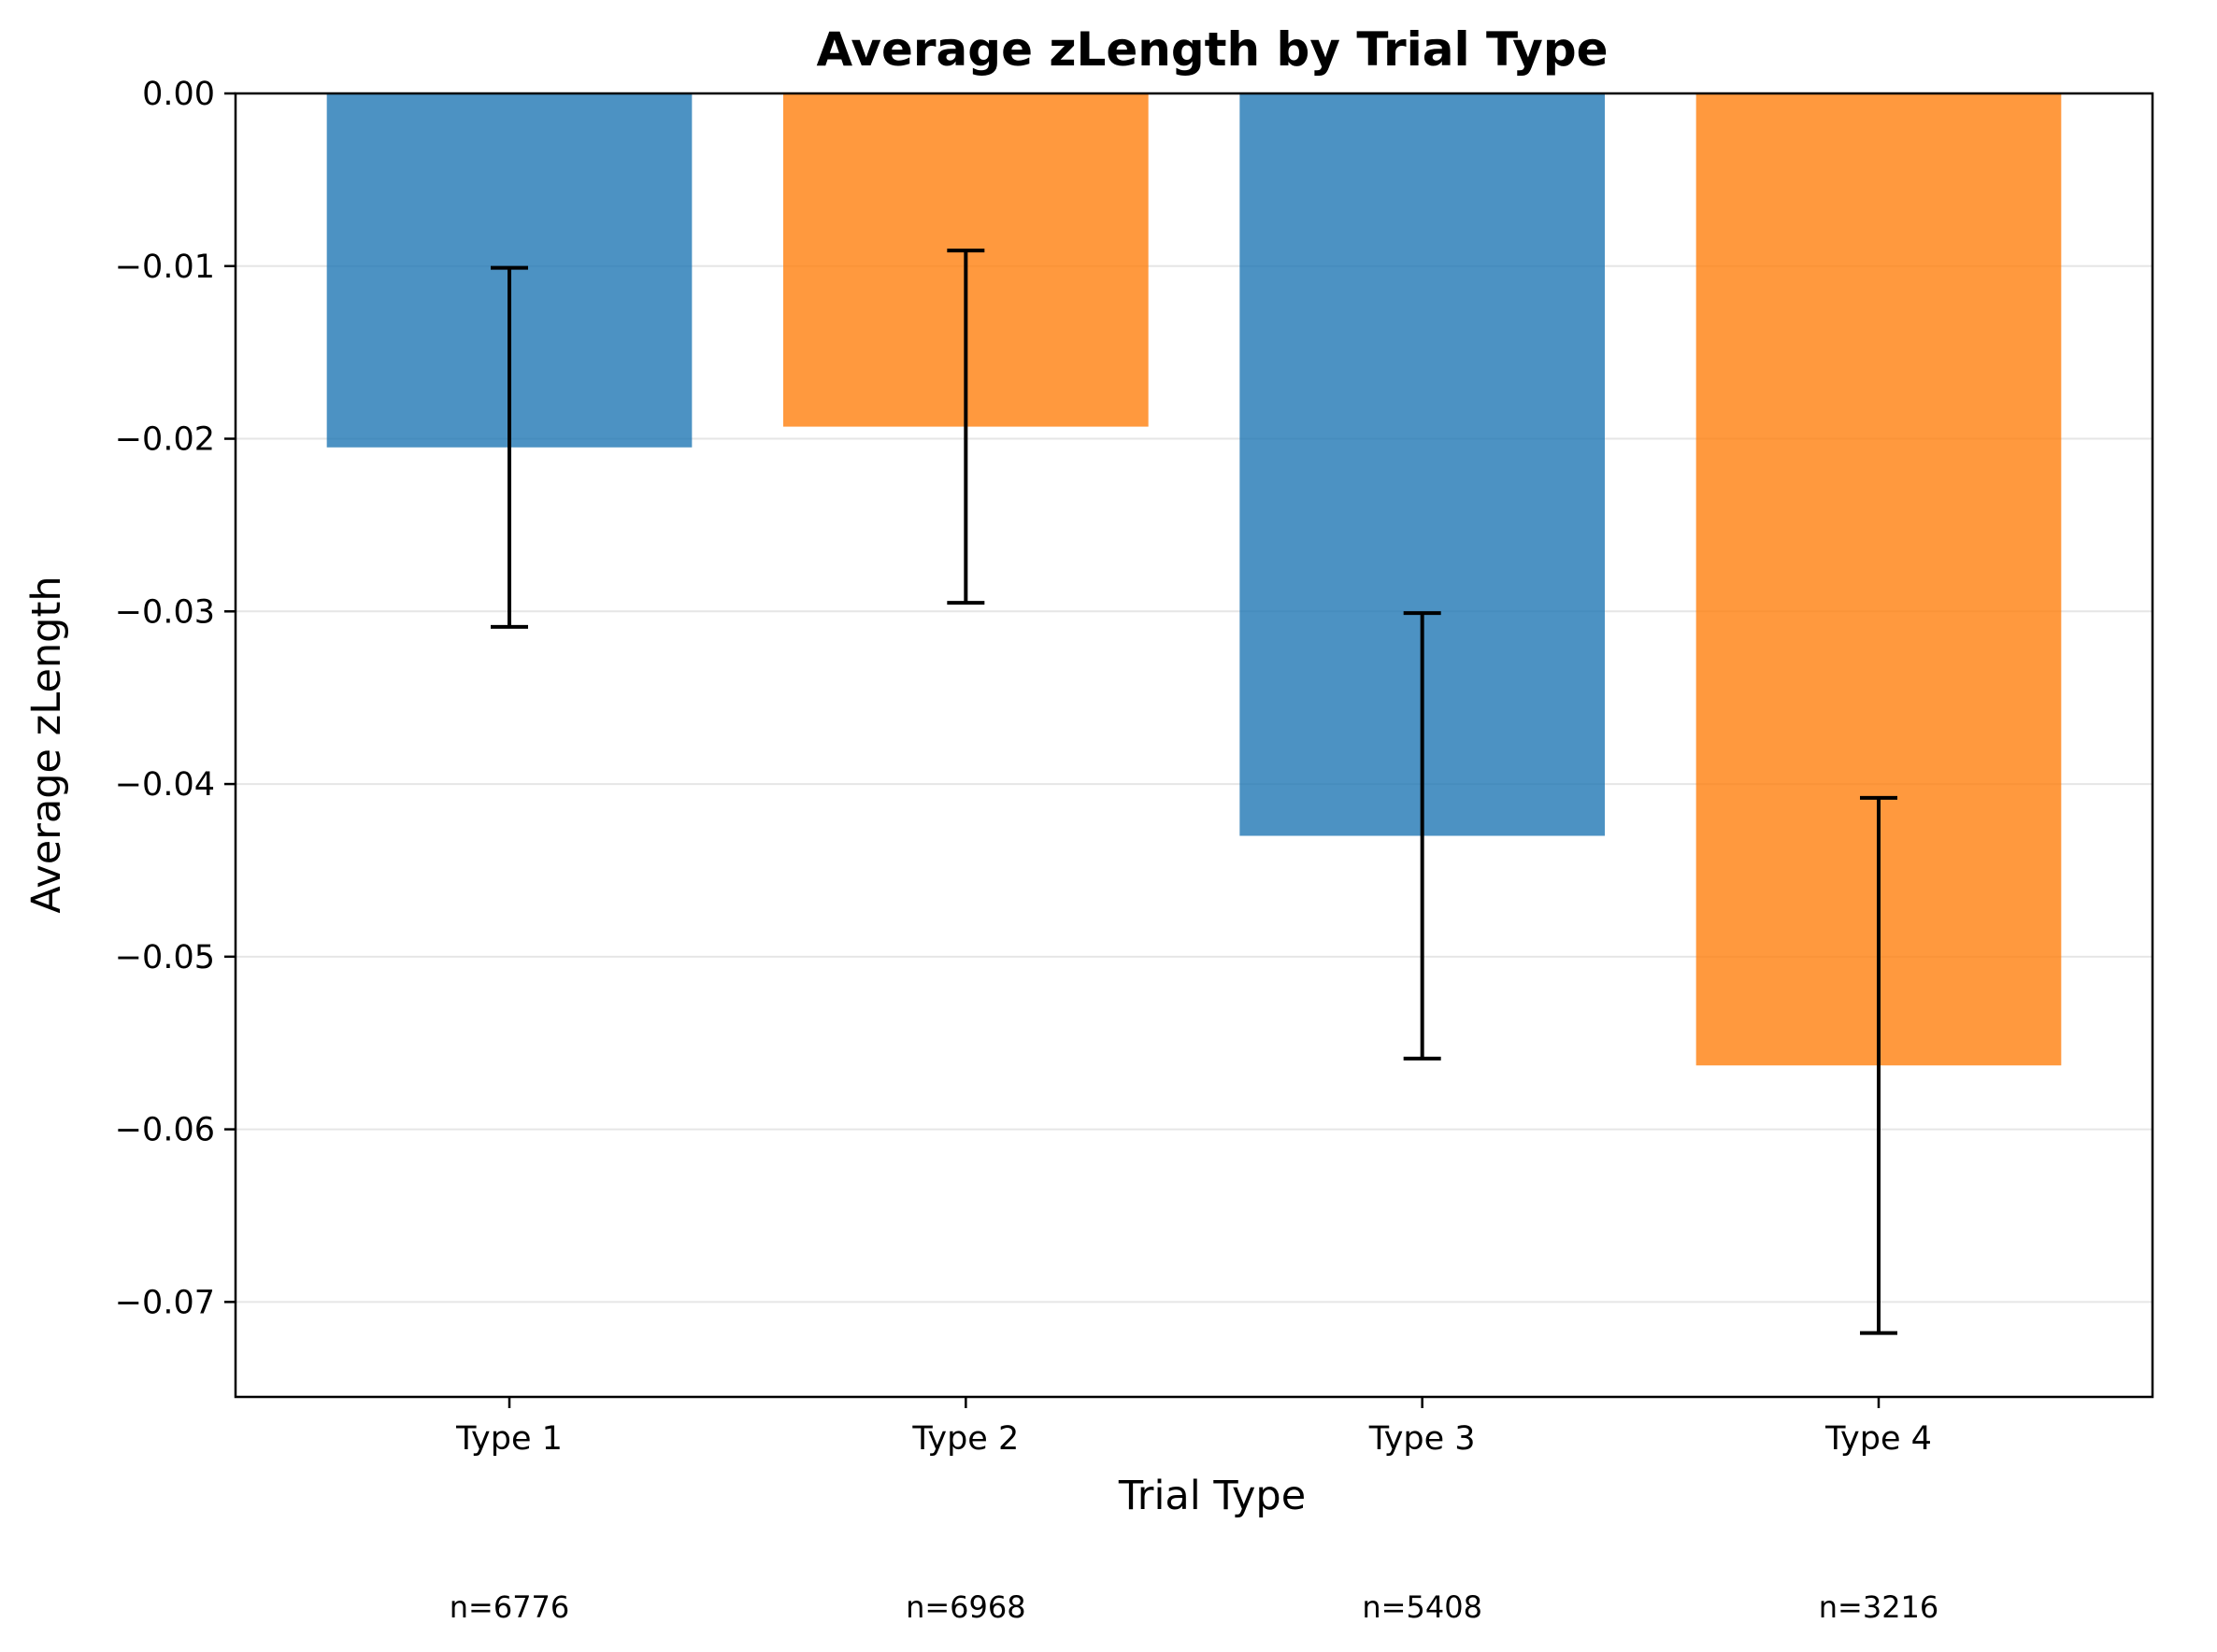 This screenshot has width=2217, height=1652. I want to click on y-tick-label: −0.05, so click(165, 957).